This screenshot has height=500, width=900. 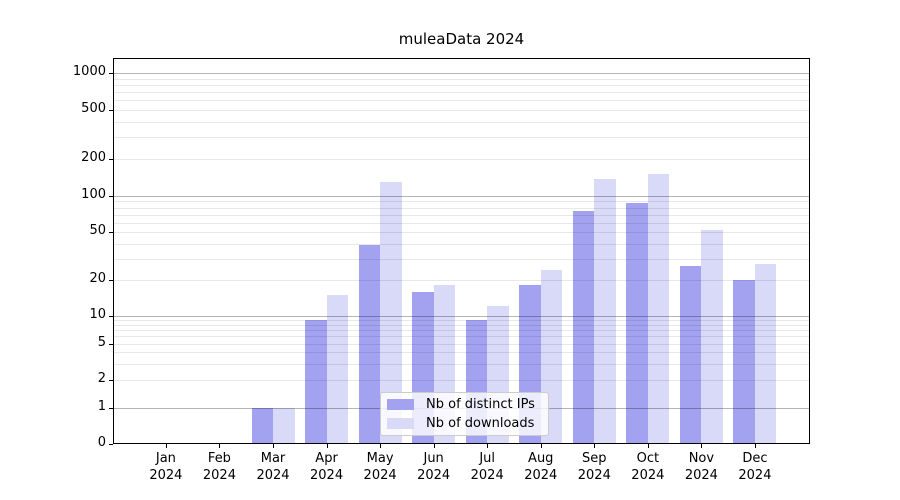 What do you see at coordinates (380, 467) in the screenshot?
I see `x-axis-month-label: May 2024` at bounding box center [380, 467].